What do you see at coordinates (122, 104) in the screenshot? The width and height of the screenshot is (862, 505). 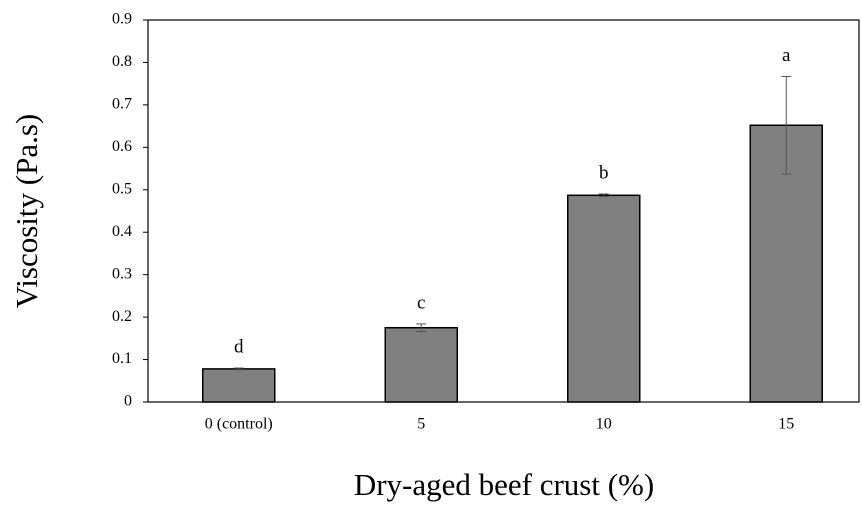 I see `y-tick-label: 0.7` at bounding box center [122, 104].